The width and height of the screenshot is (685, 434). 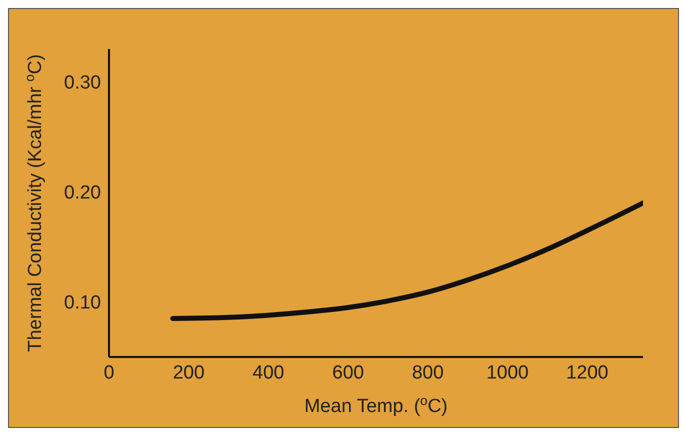 I want to click on x-tick-label: 200, so click(x=188, y=373).